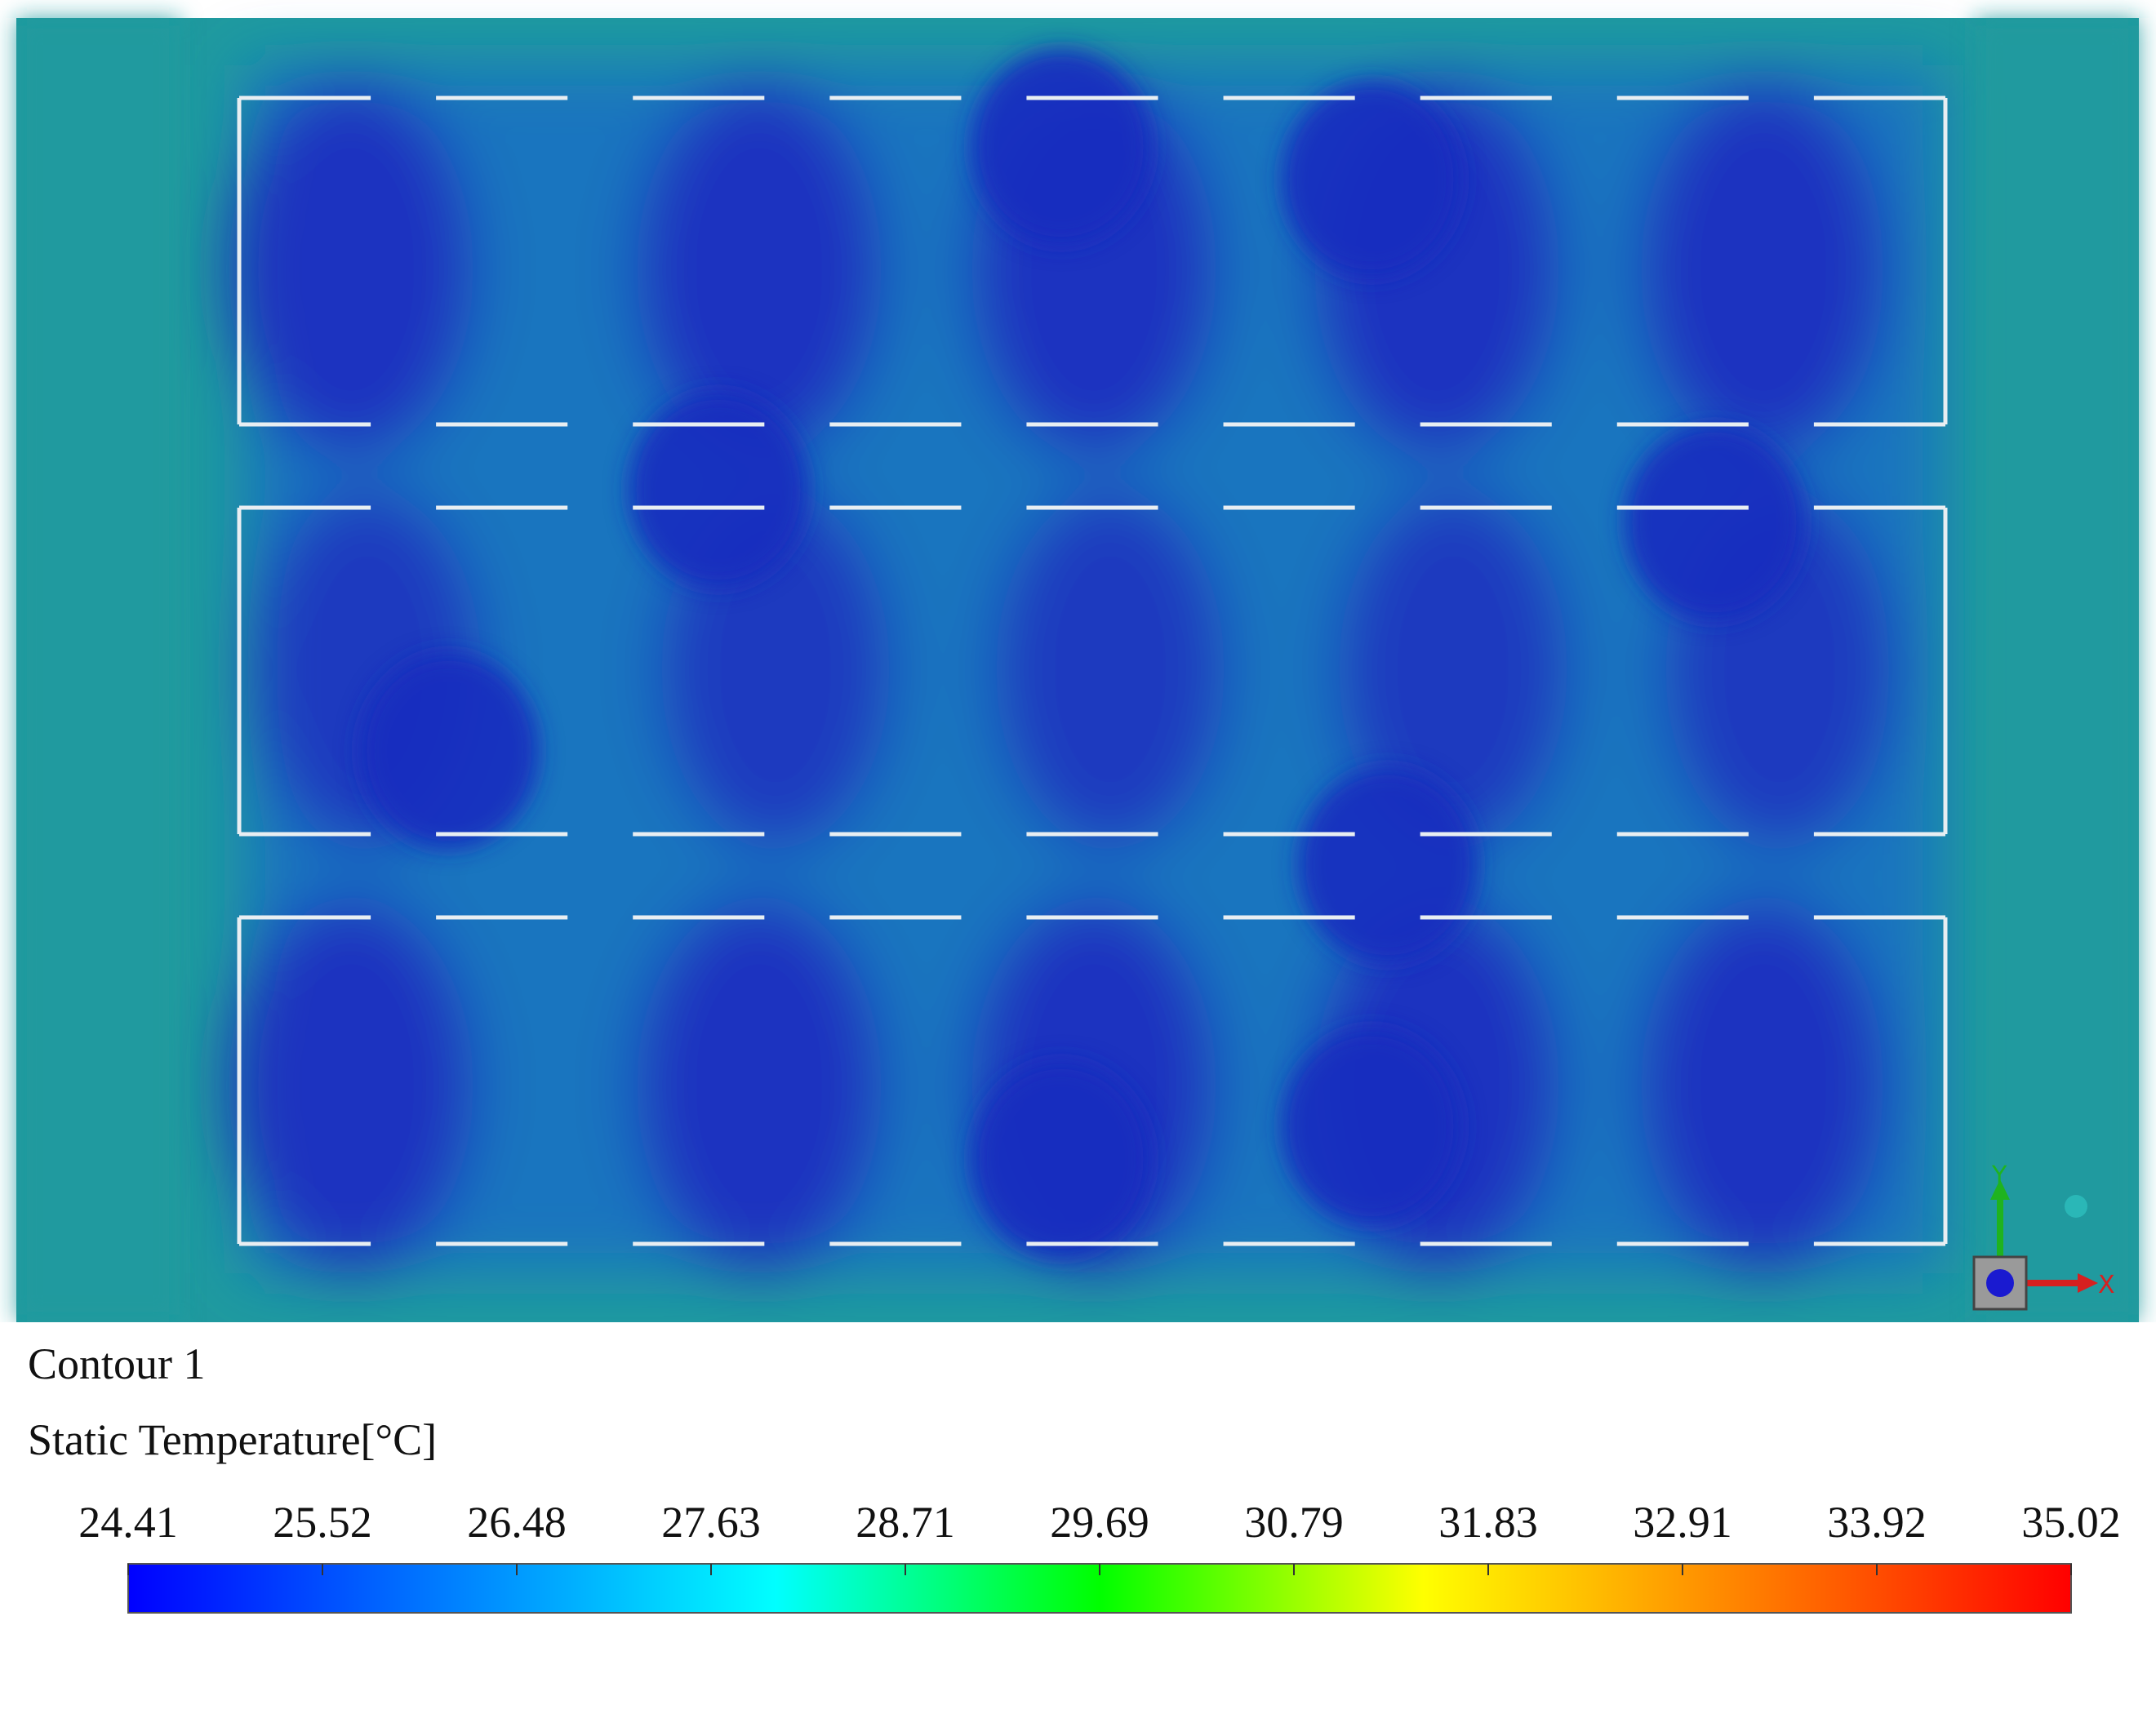 The width and height of the screenshot is (2156, 1714). Describe the element at coordinates (2071, 1523) in the screenshot. I see `colorbar-tick-label: 35.02` at that location.